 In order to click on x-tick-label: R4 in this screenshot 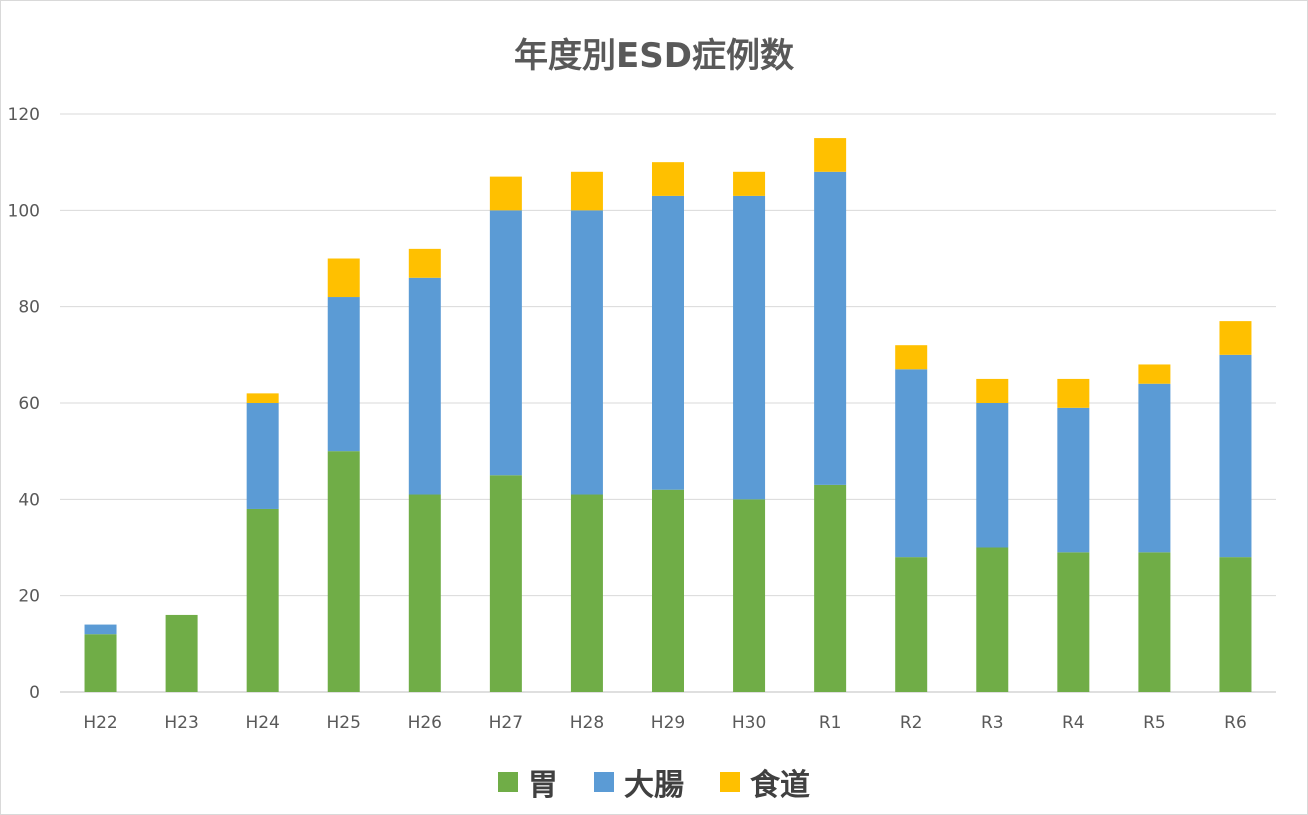, I will do `click(1073, 723)`.